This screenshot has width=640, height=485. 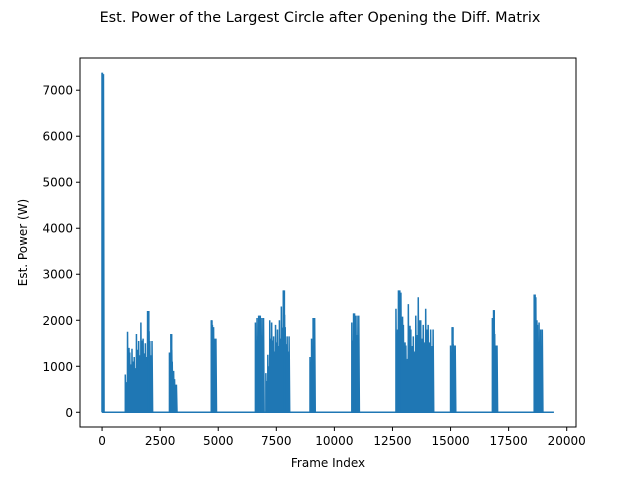 I want to click on y-axis-label: Est. Power (W), so click(x=23, y=243).